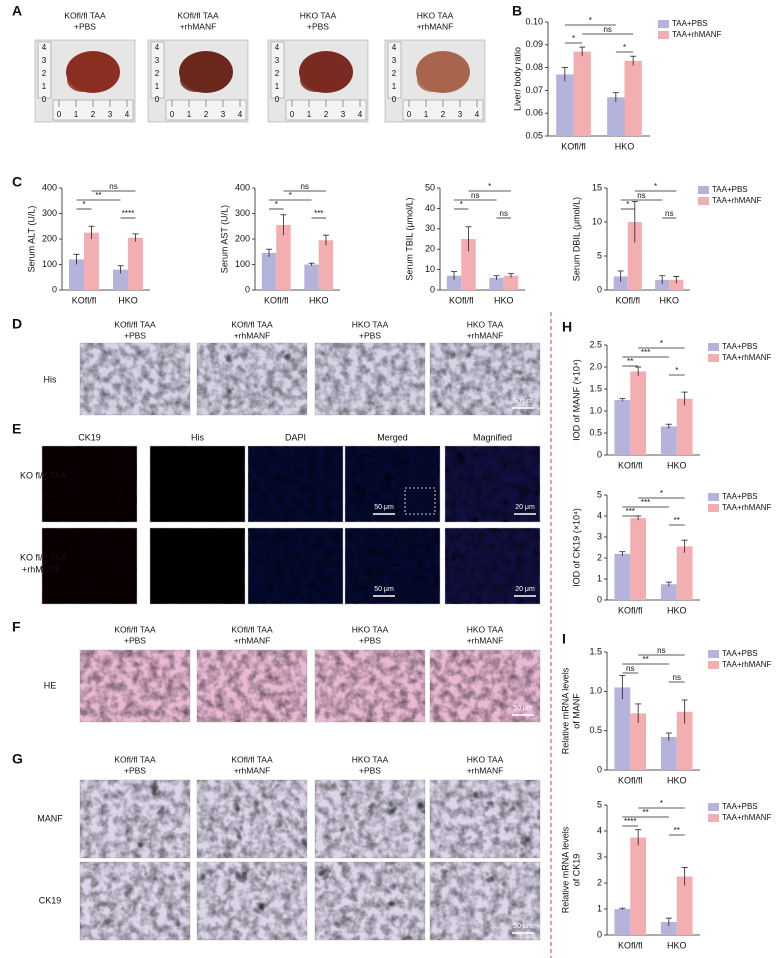 This screenshot has width=776, height=958. What do you see at coordinates (645, 352) in the screenshot?
I see `significance-label: ***` at bounding box center [645, 352].